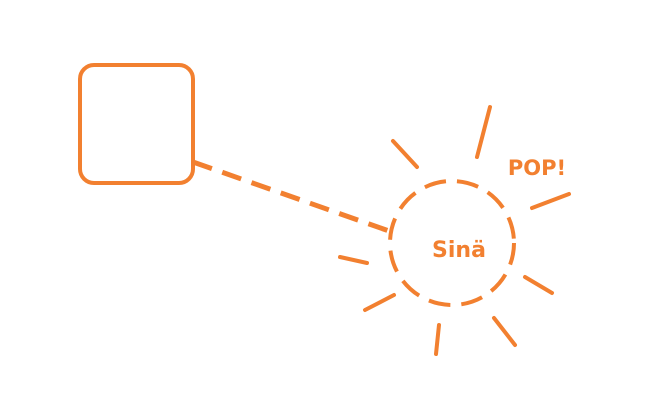 Image resolution: width=665 pixels, height=418 pixels. I want to click on circle-node, so click(452, 243).